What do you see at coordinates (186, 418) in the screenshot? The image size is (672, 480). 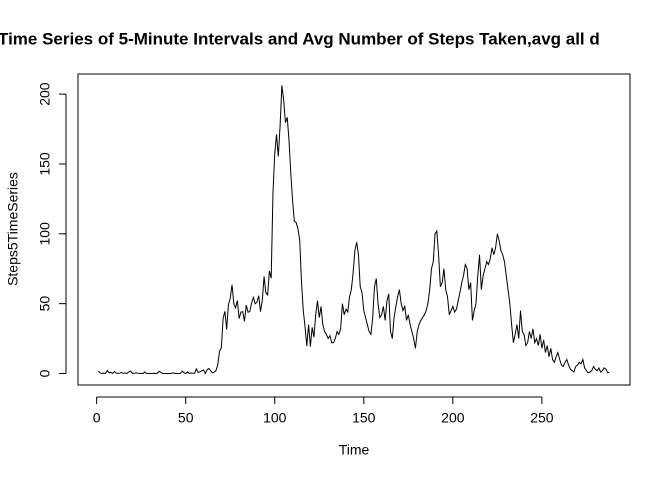 I see `x-tick-label: 50` at bounding box center [186, 418].